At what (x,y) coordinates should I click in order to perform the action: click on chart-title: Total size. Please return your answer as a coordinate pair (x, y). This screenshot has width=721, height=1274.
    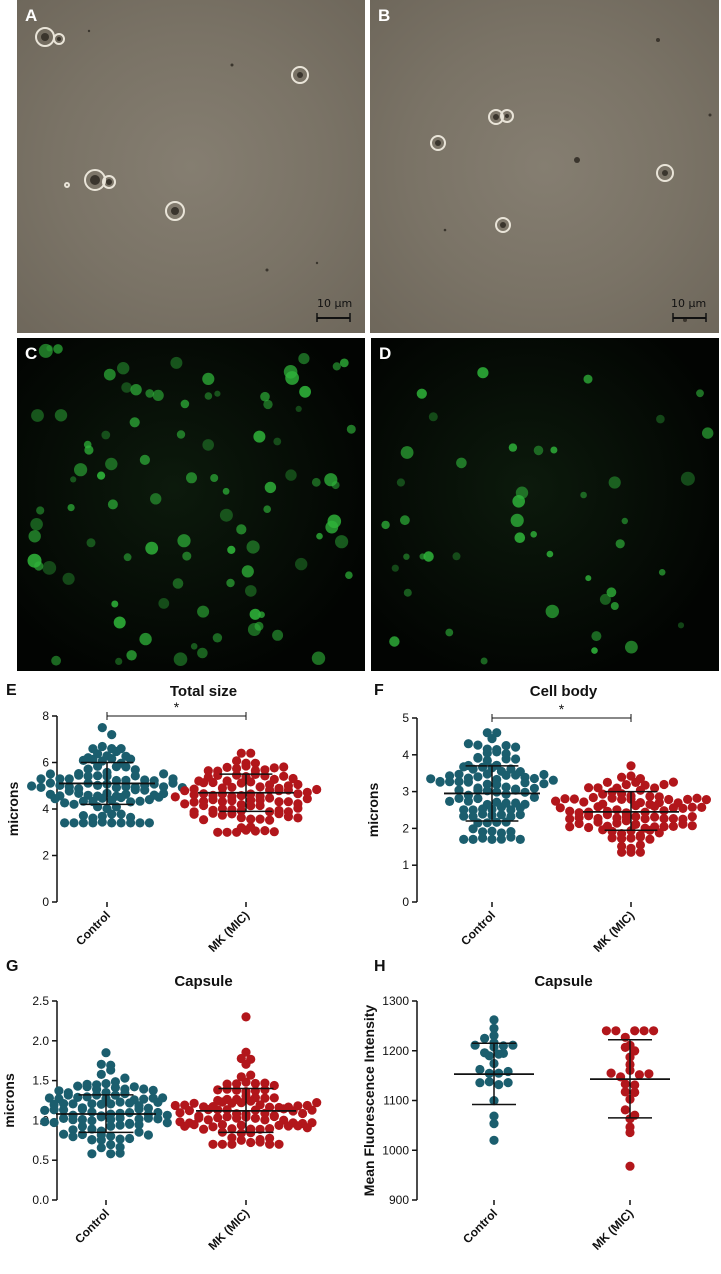
    Looking at the image, I should click on (203, 691).